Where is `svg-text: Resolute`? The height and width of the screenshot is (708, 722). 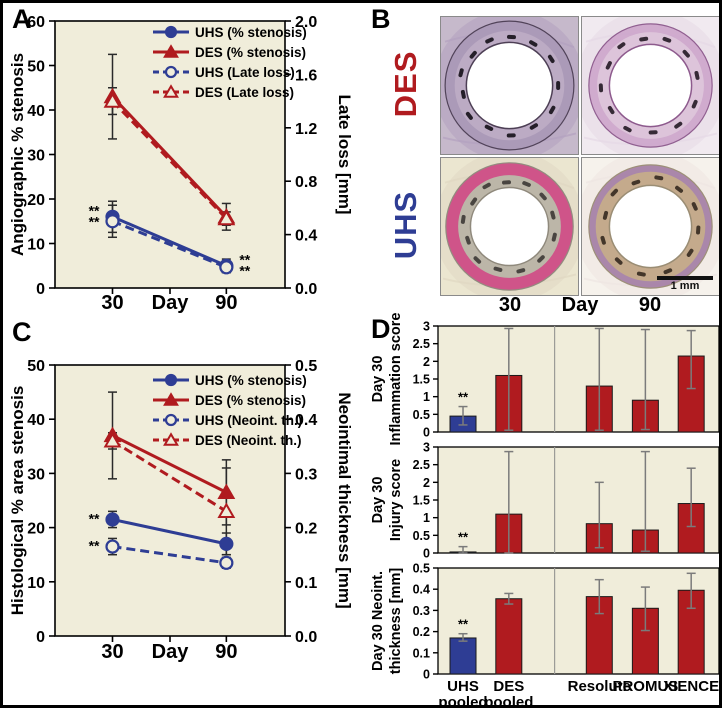 svg-text: Resolute is located at coordinates (599, 686).